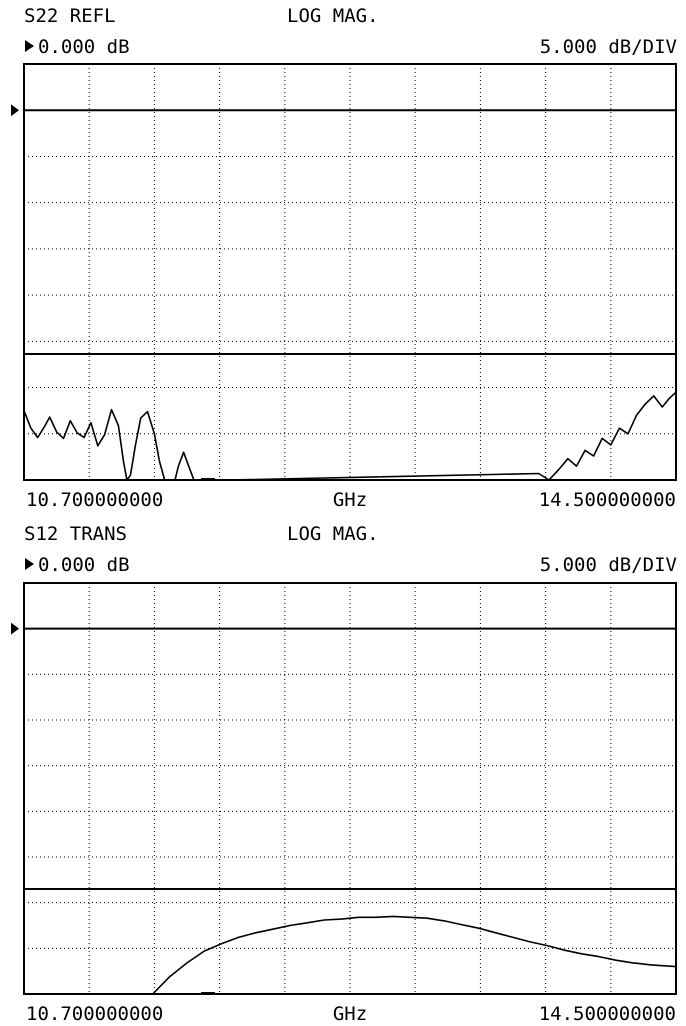 The width and height of the screenshot is (686, 1026). What do you see at coordinates (333, 534) in the screenshot?
I see `channel-2-format-label: LOG MAG.` at bounding box center [333, 534].